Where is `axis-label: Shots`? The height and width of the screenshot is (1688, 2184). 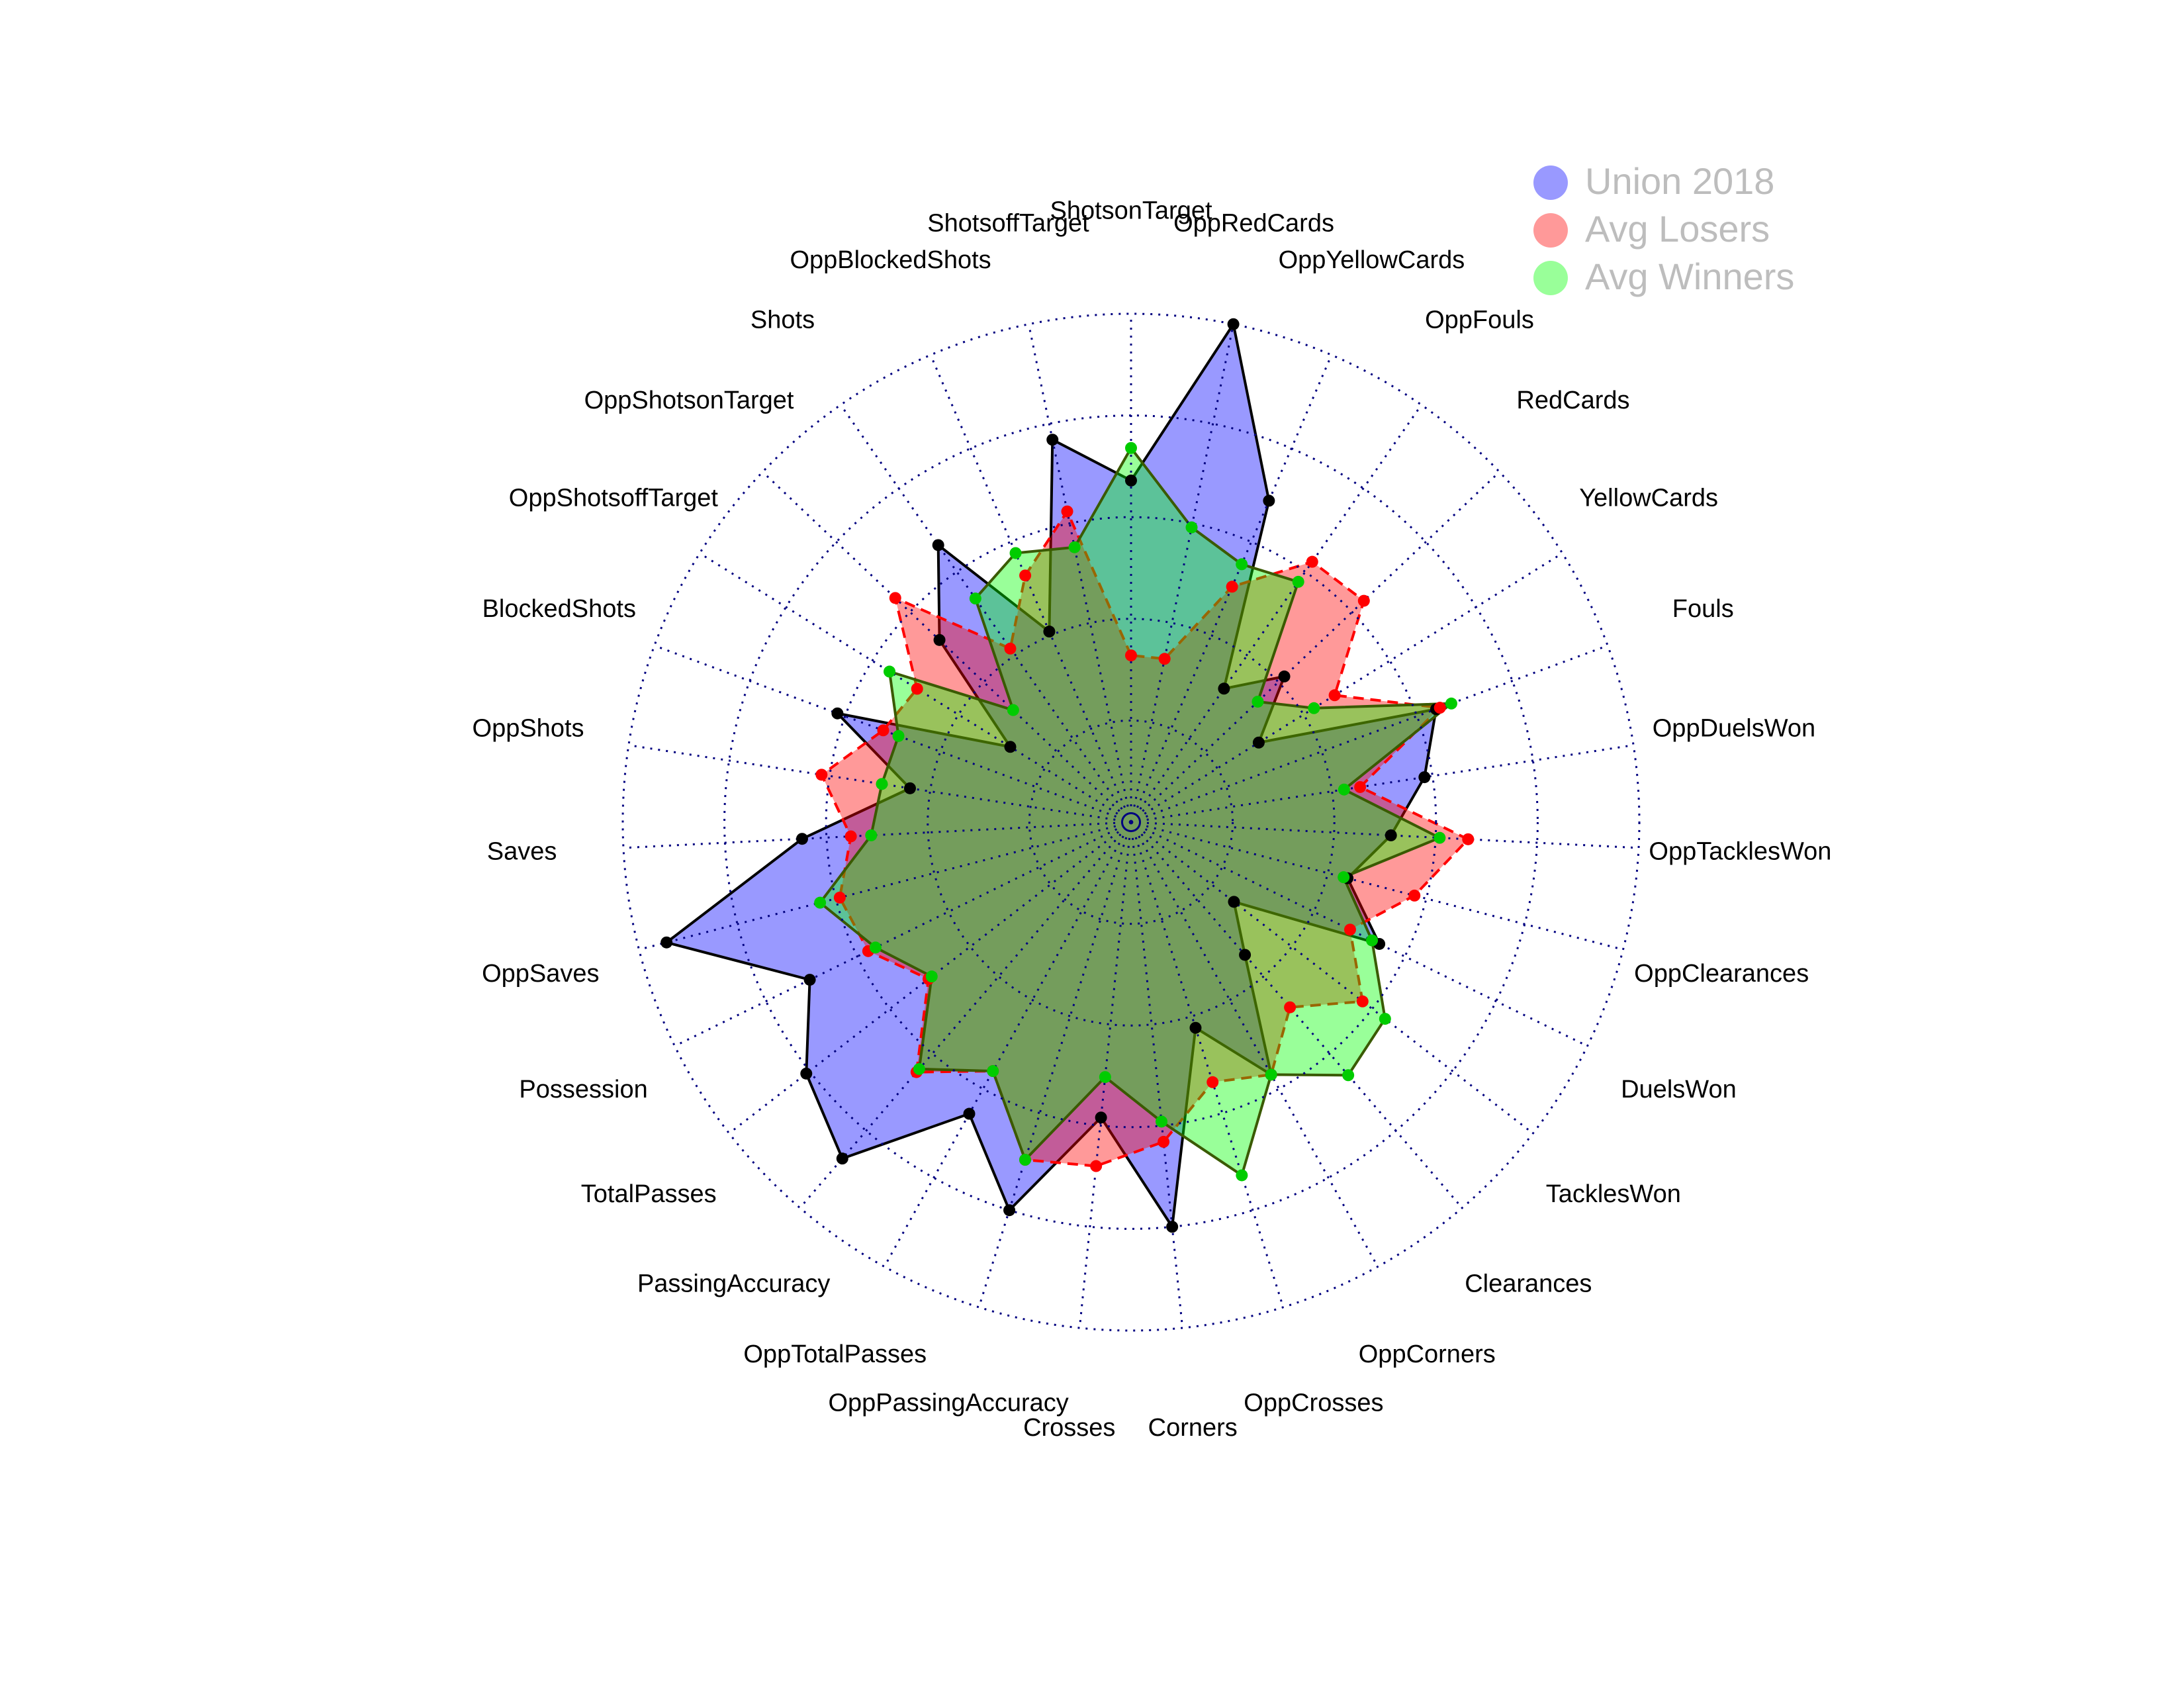
axis-label: Shots is located at coordinates (783, 320).